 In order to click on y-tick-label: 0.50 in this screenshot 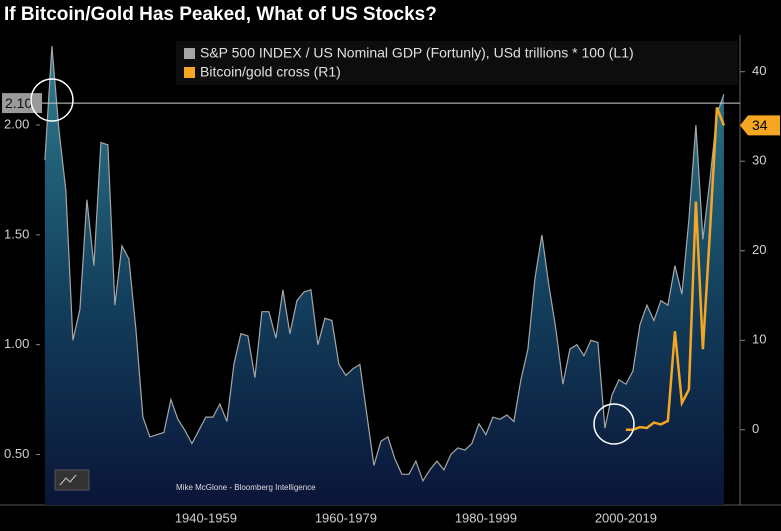, I will do `click(16, 453)`.